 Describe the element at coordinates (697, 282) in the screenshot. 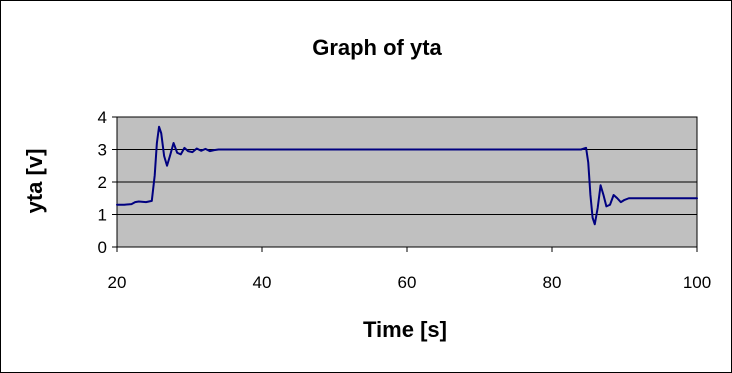

I see `x-tick-label-100: 100` at that location.